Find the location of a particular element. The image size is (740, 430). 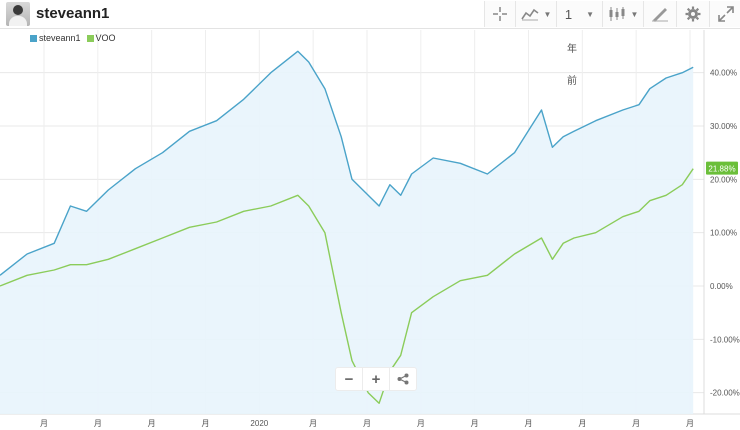

zoom-in-button: + is located at coordinates (376, 379).